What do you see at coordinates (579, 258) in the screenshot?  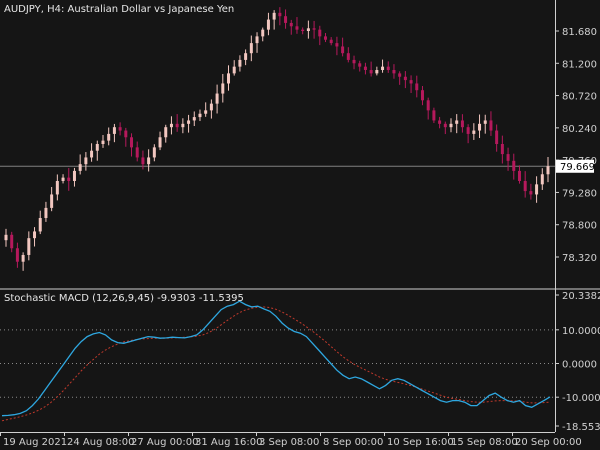 I see `price-tick-label: 78.320` at bounding box center [579, 258].